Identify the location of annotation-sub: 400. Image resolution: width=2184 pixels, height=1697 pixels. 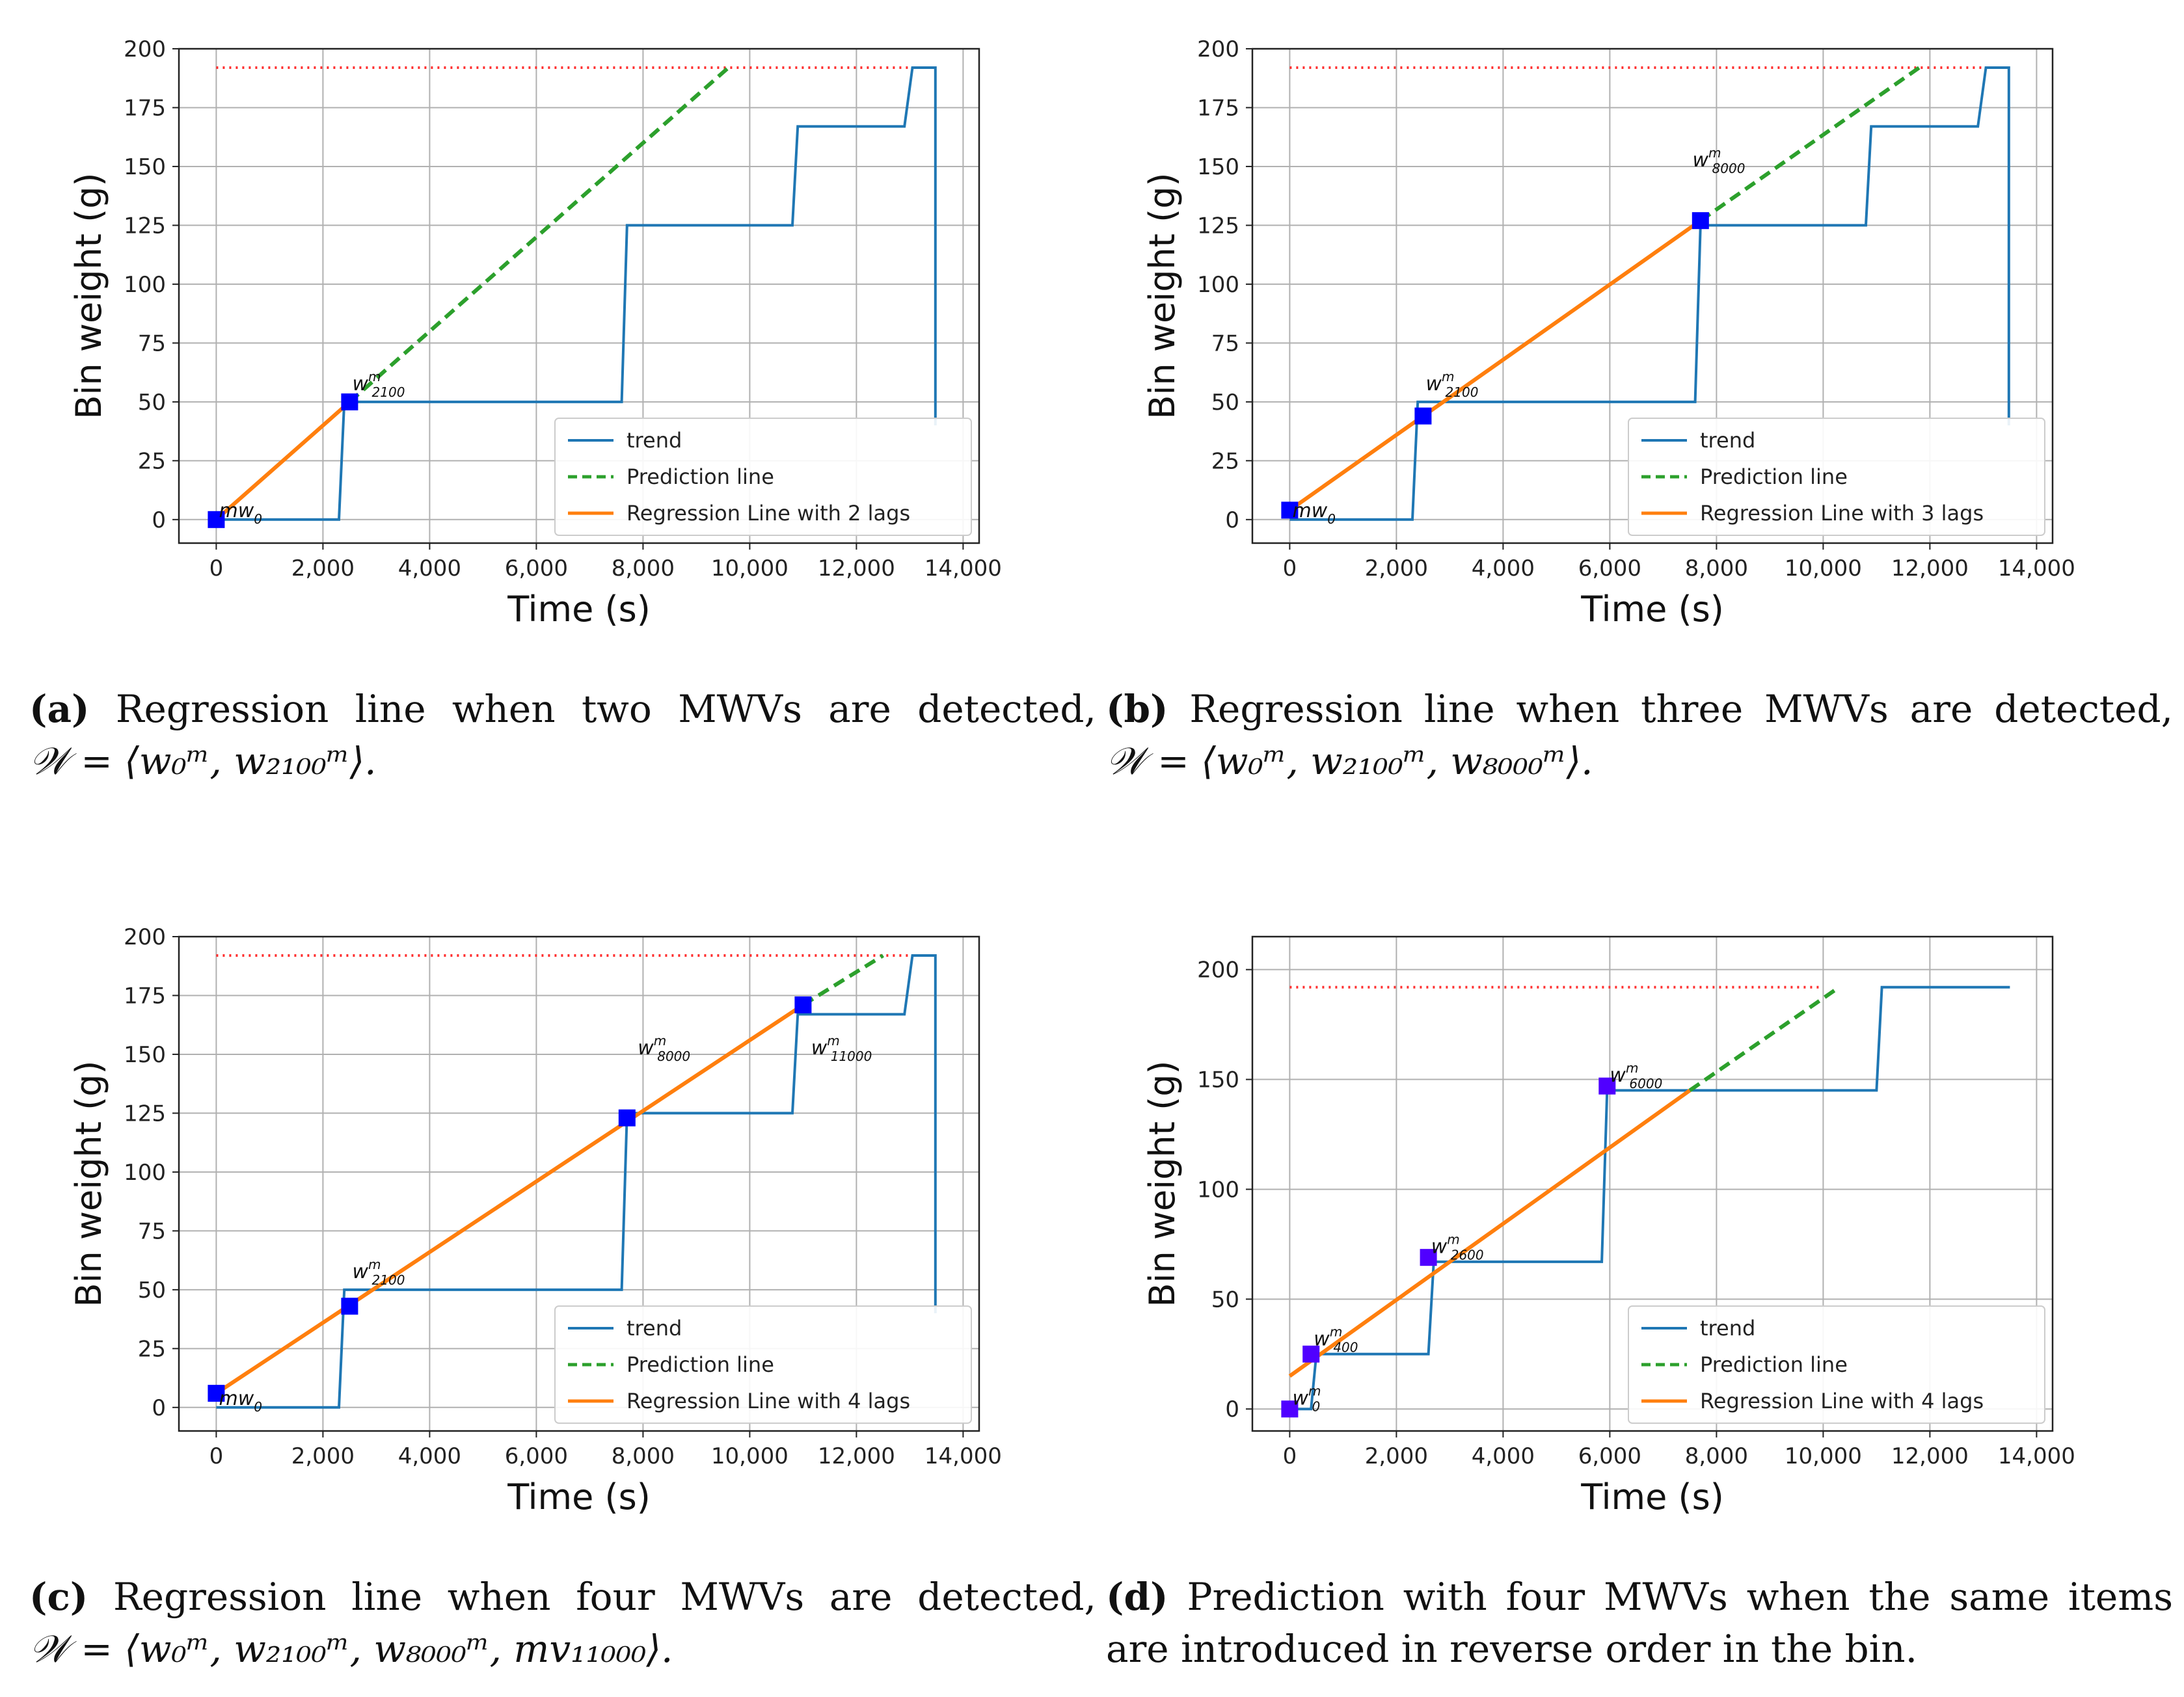
(1345, 1347).